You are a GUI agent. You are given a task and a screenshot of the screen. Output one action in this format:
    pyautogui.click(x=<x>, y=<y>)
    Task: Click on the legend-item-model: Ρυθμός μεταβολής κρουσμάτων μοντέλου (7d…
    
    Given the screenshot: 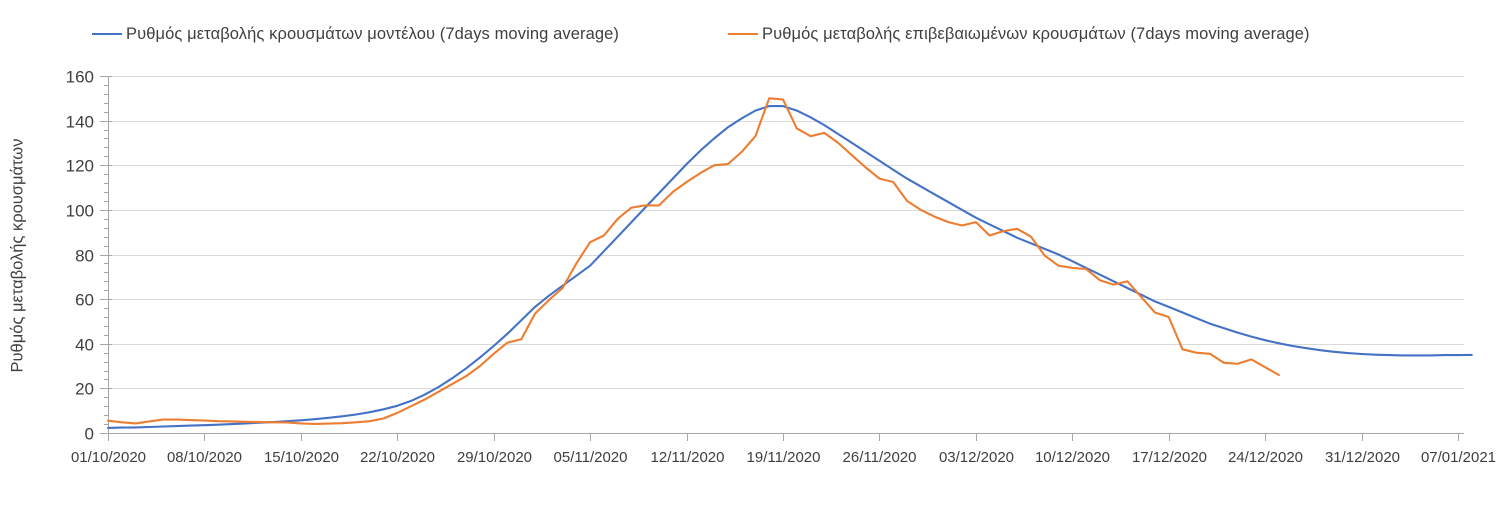 What is the action you would take?
    pyautogui.click(x=355, y=34)
    